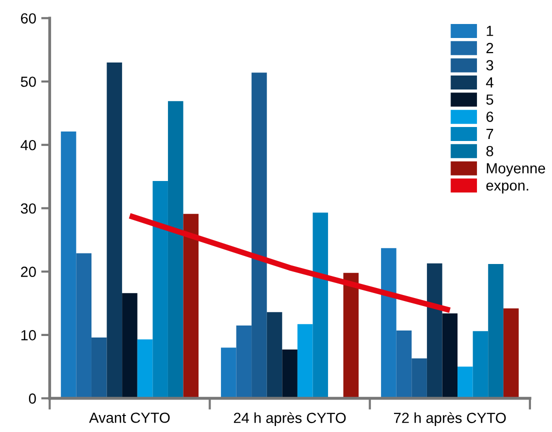 Image resolution: width=552 pixels, height=432 pixels. Describe the element at coordinates (28, 18) in the screenshot. I see `y-tick-label: 60` at that location.